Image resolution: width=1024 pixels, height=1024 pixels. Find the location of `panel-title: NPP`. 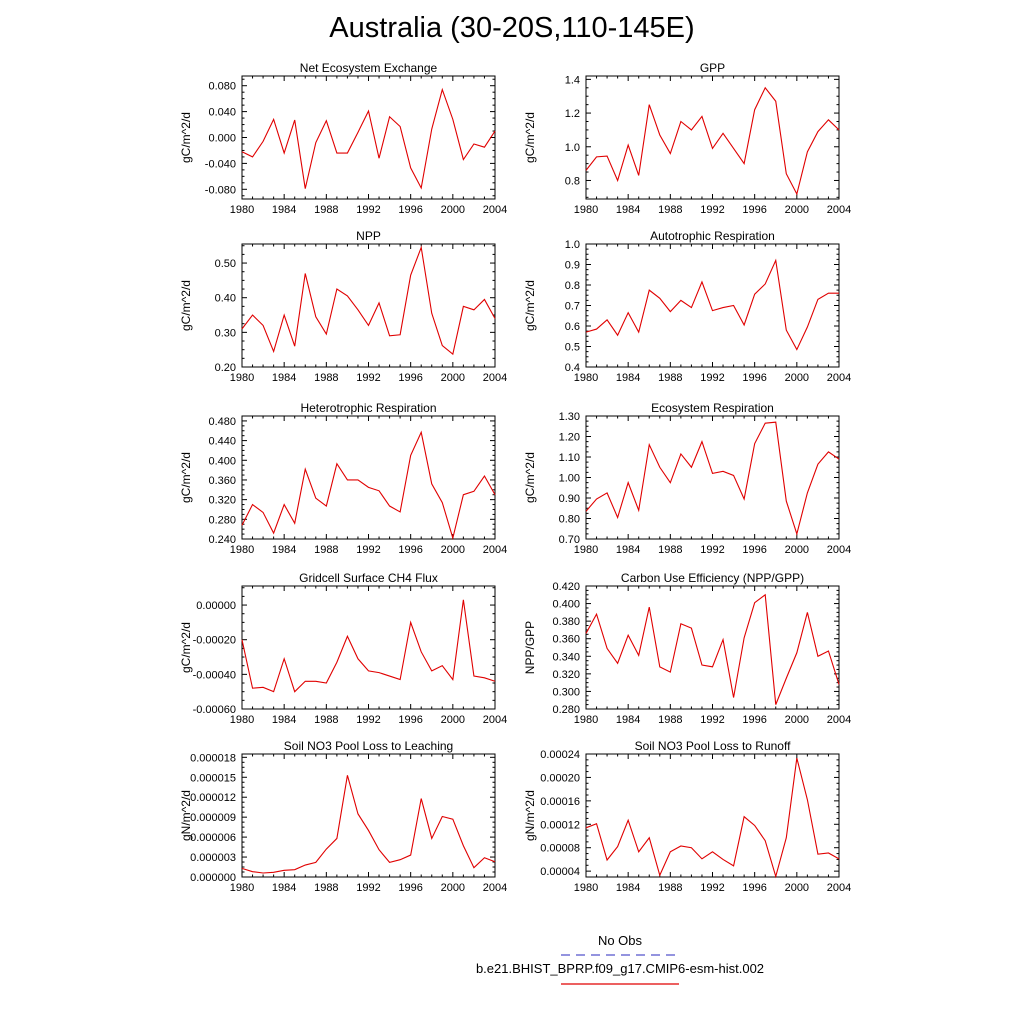

panel-title: NPP is located at coordinates (368, 236).